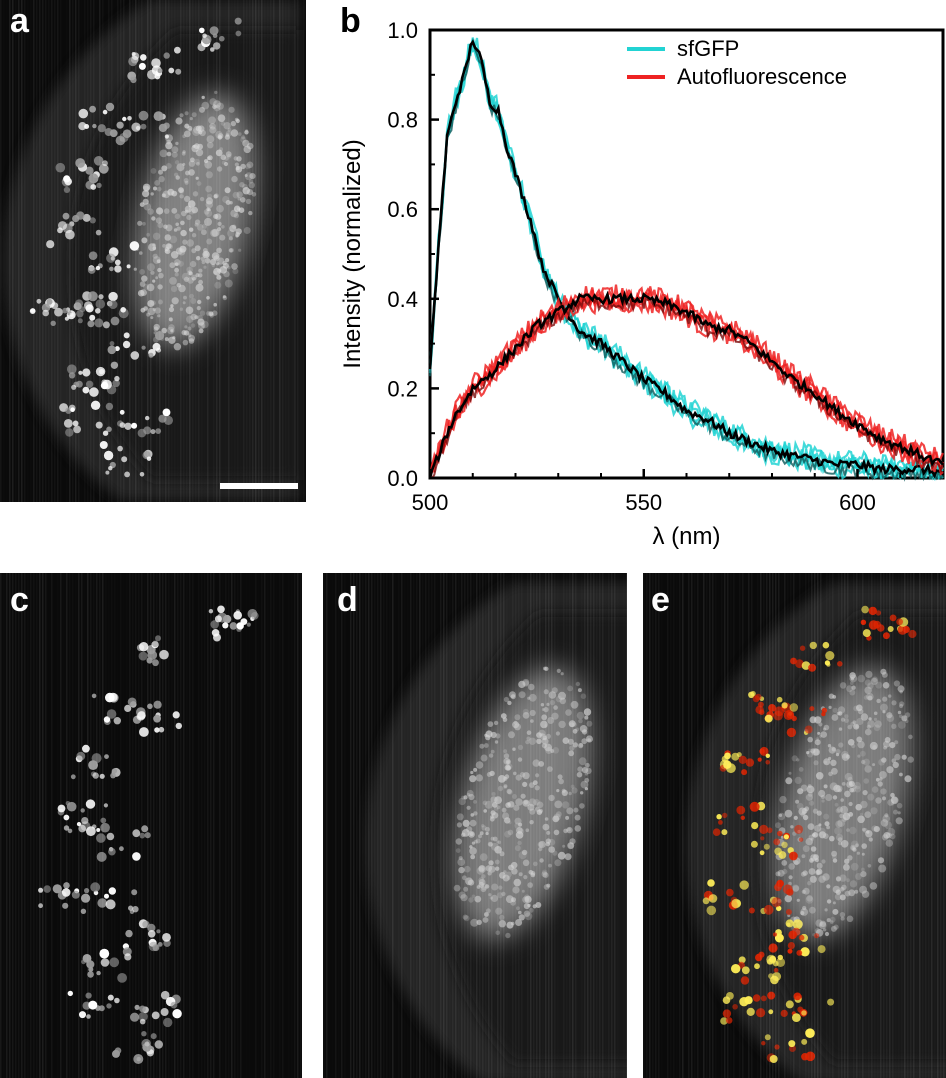  What do you see at coordinates (402, 388) in the screenshot?
I see `y-tick-label: 0.2` at bounding box center [402, 388].